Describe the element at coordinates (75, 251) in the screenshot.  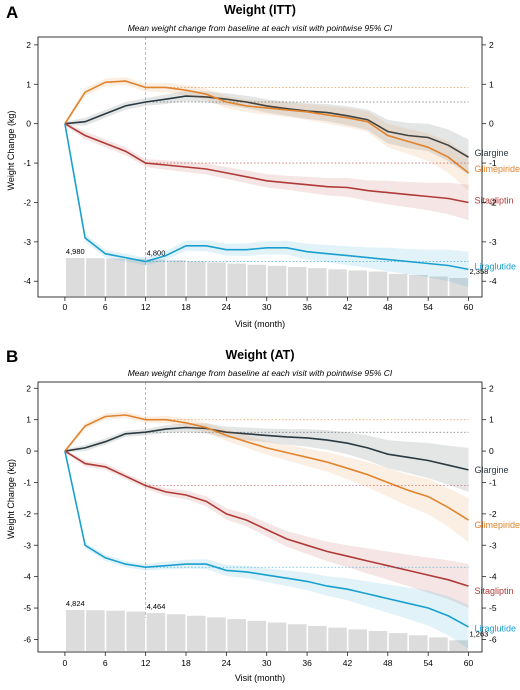
I see `n-label: 4,980` at that location.